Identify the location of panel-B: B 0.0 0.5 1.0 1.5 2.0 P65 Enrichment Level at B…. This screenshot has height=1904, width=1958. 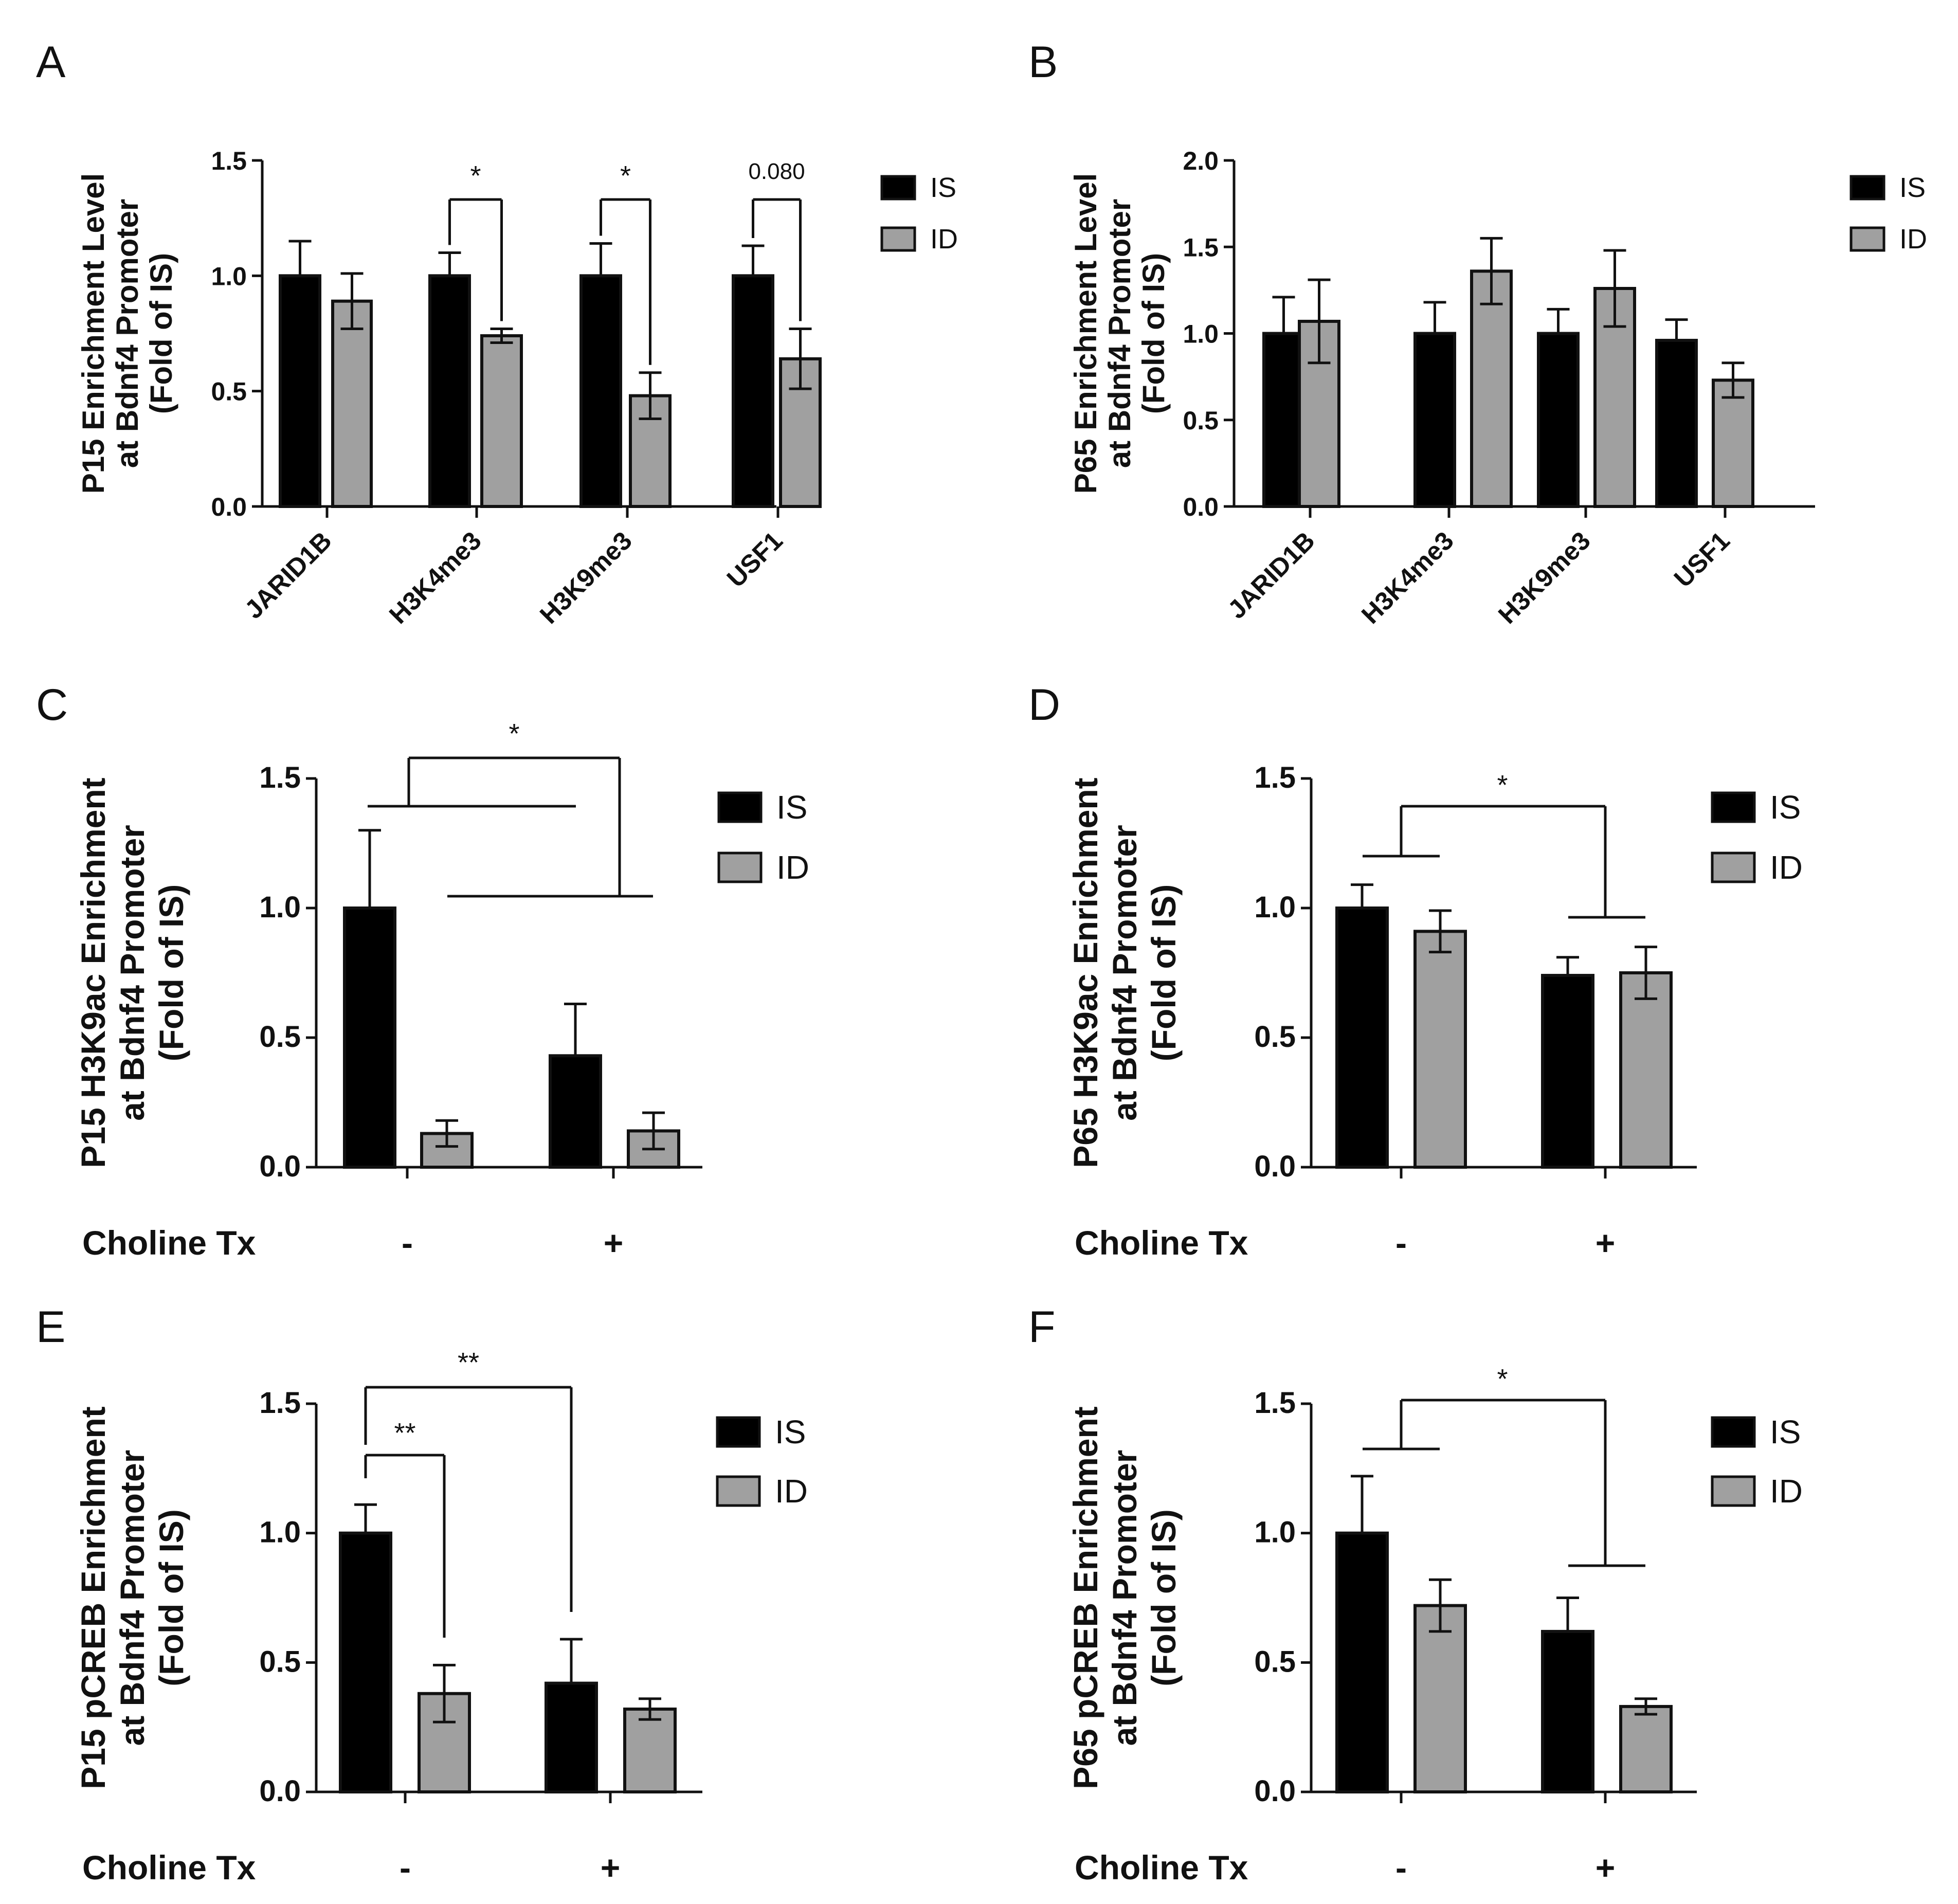
(1477, 333).